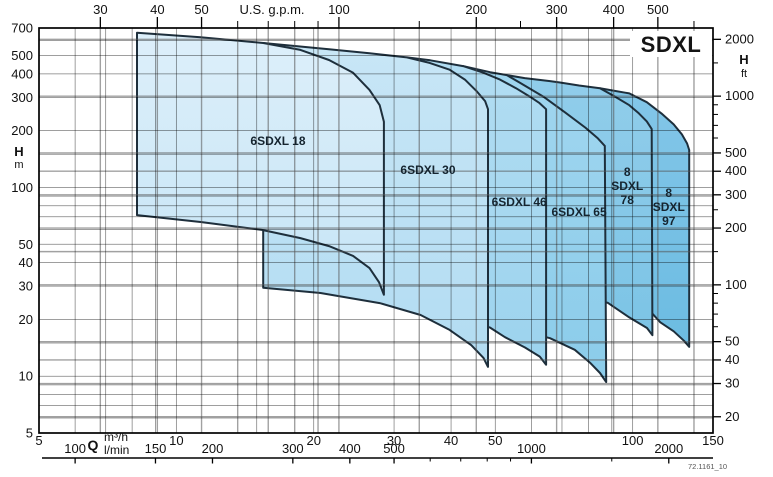  I want to click on ft-tick-label: 100, so click(736, 284).